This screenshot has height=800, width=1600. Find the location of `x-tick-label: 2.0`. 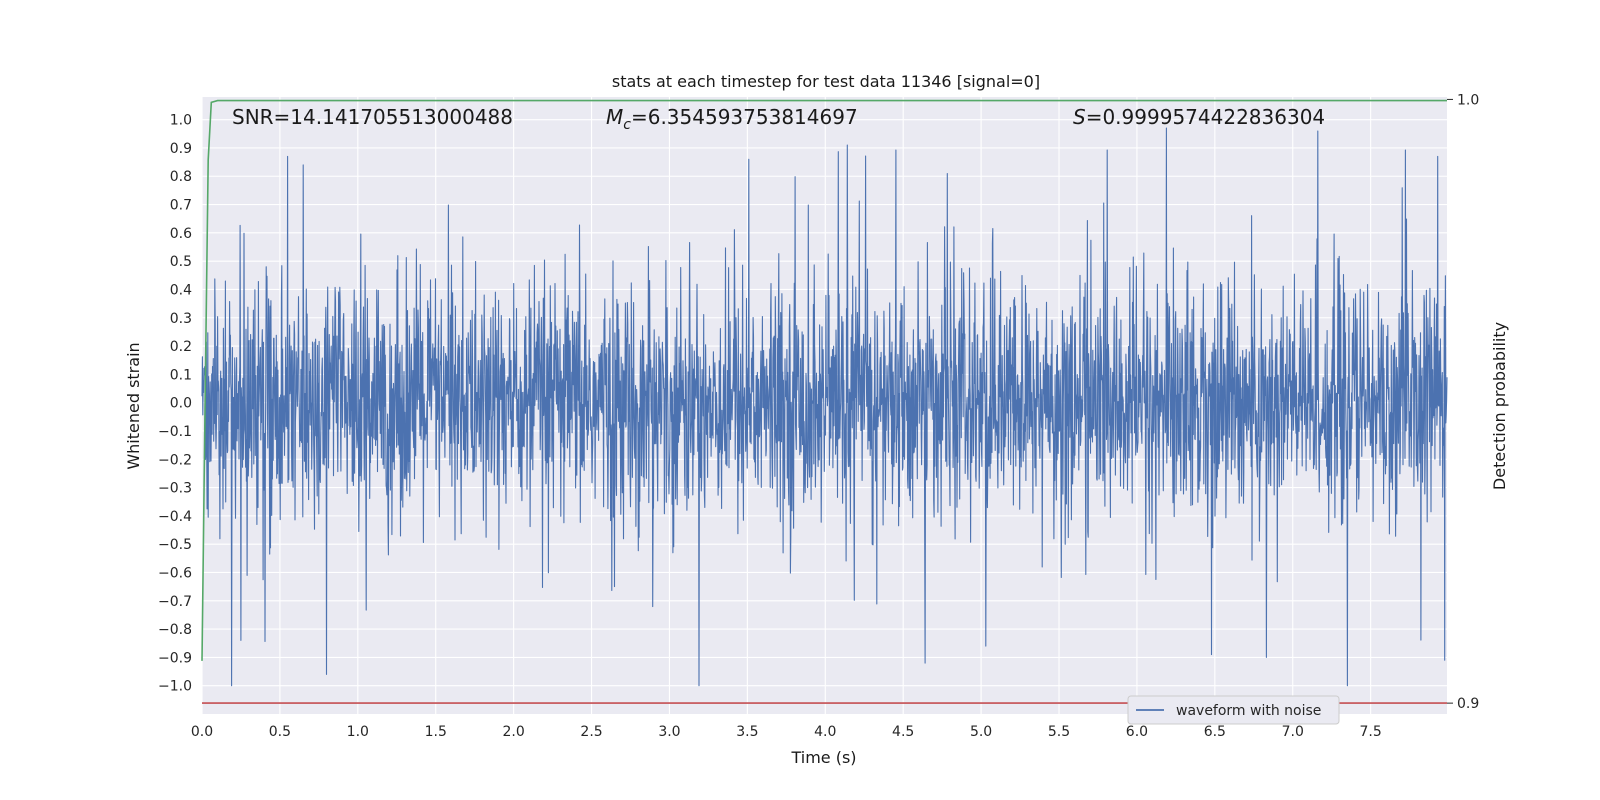

x-tick-label: 2.0 is located at coordinates (514, 732).